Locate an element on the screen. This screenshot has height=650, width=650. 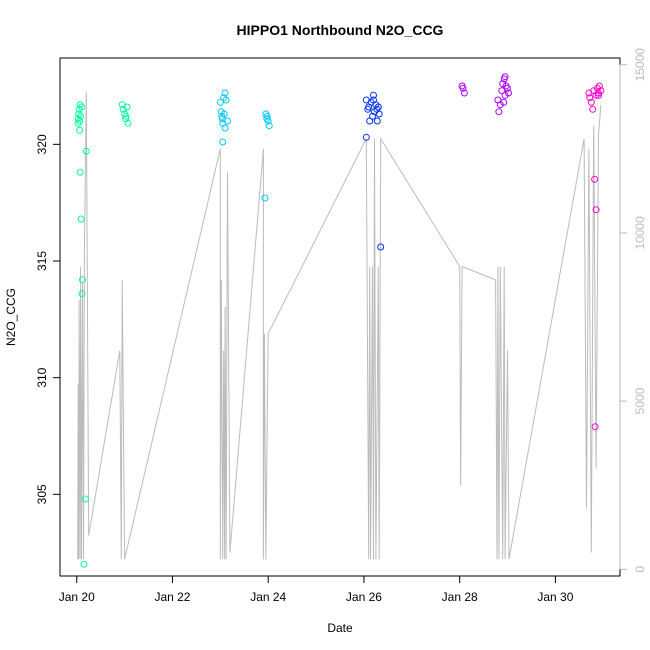
y2-tick-label: 10000 is located at coordinates (640, 233).